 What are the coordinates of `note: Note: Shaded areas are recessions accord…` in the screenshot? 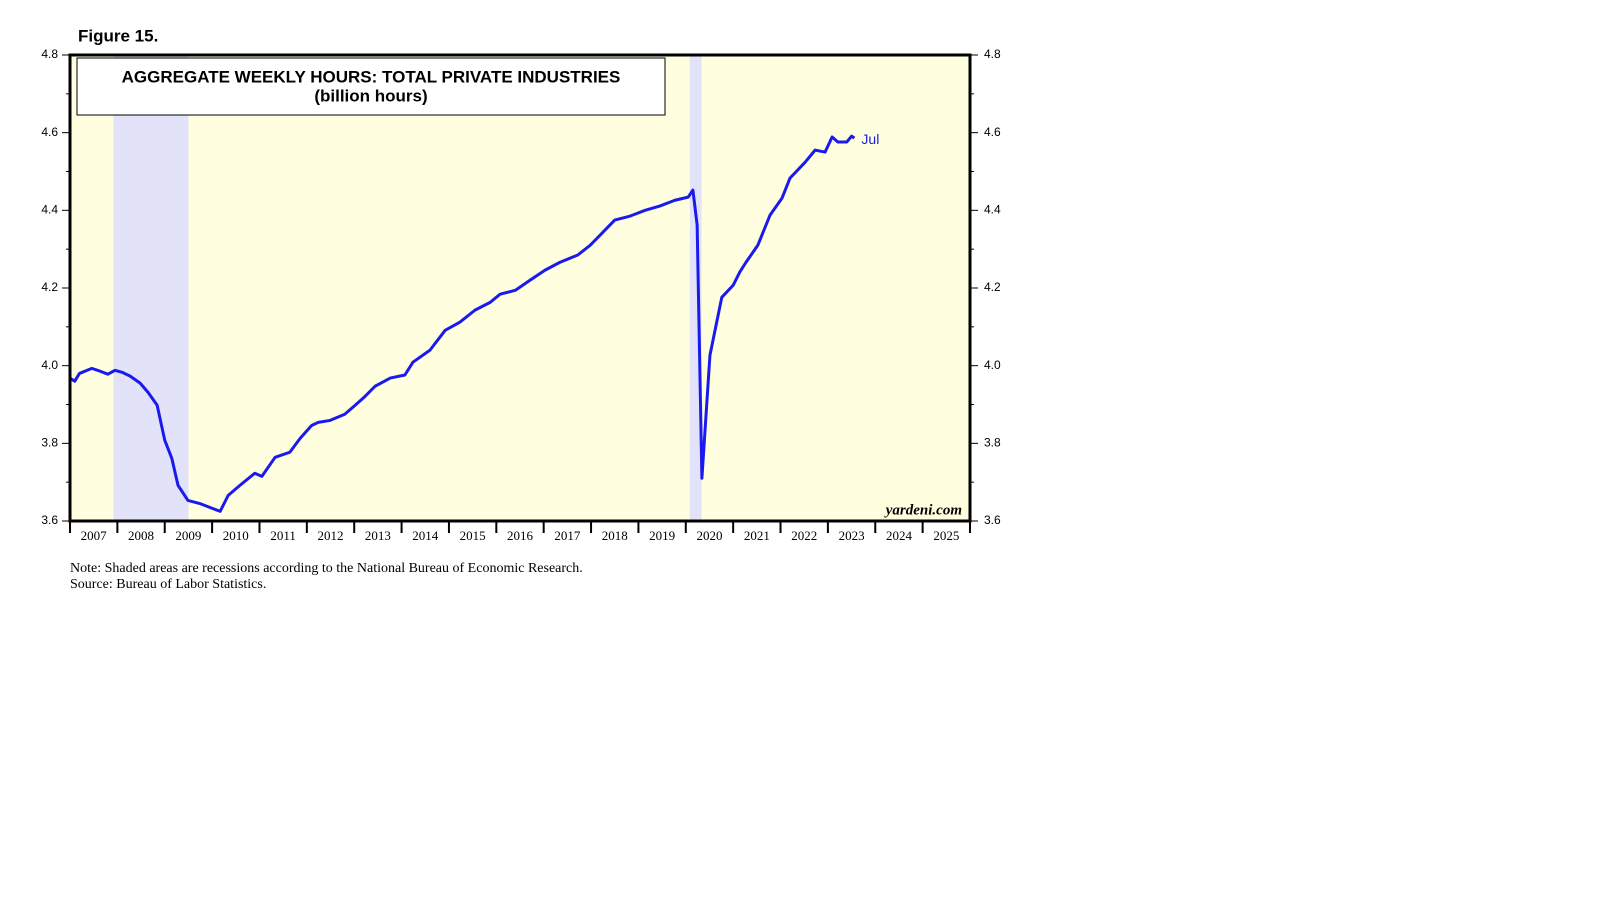 It's located at (326, 568).